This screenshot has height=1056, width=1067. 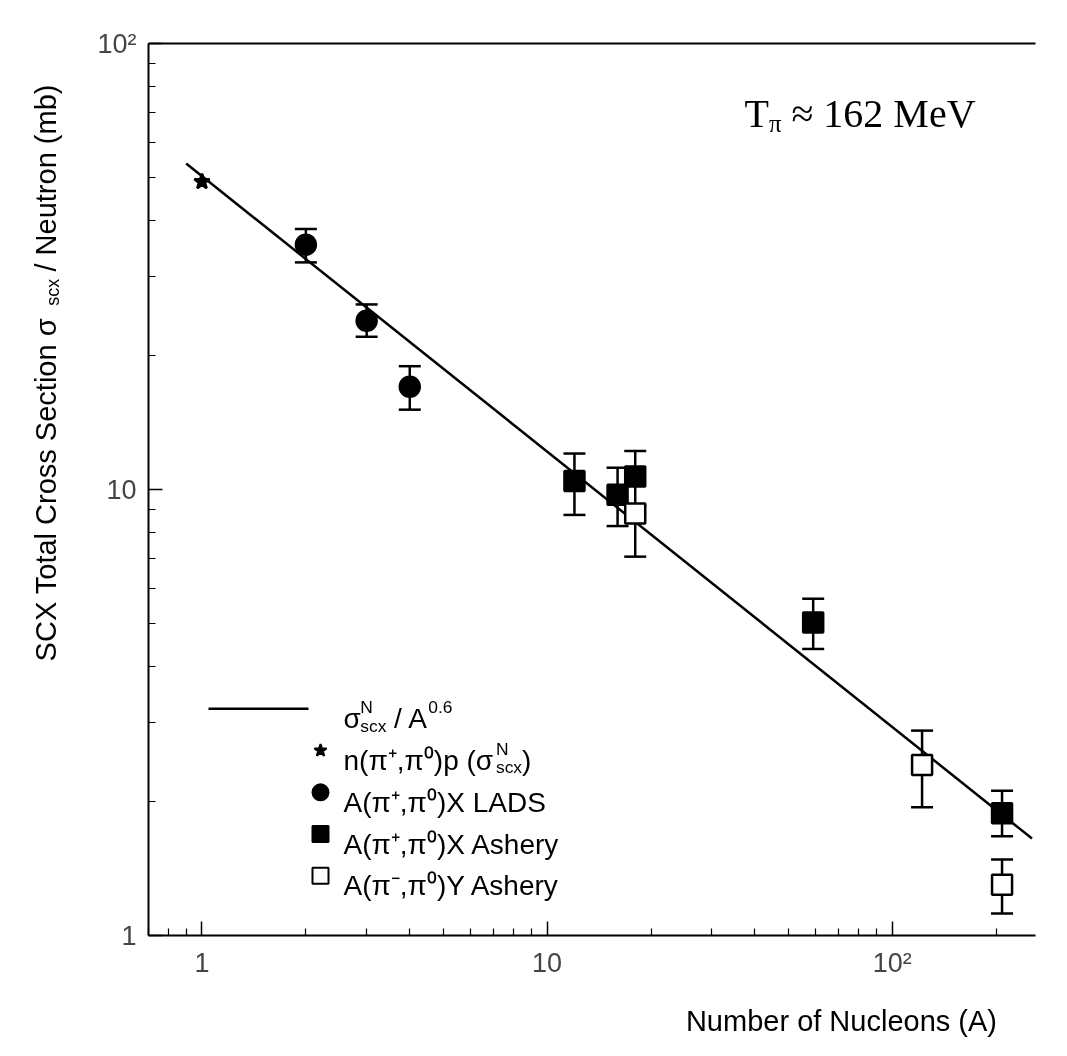 What do you see at coordinates (450, 886) in the screenshot?
I see `legend-label: A(π⁻,π⁰)Y Ashery` at bounding box center [450, 886].